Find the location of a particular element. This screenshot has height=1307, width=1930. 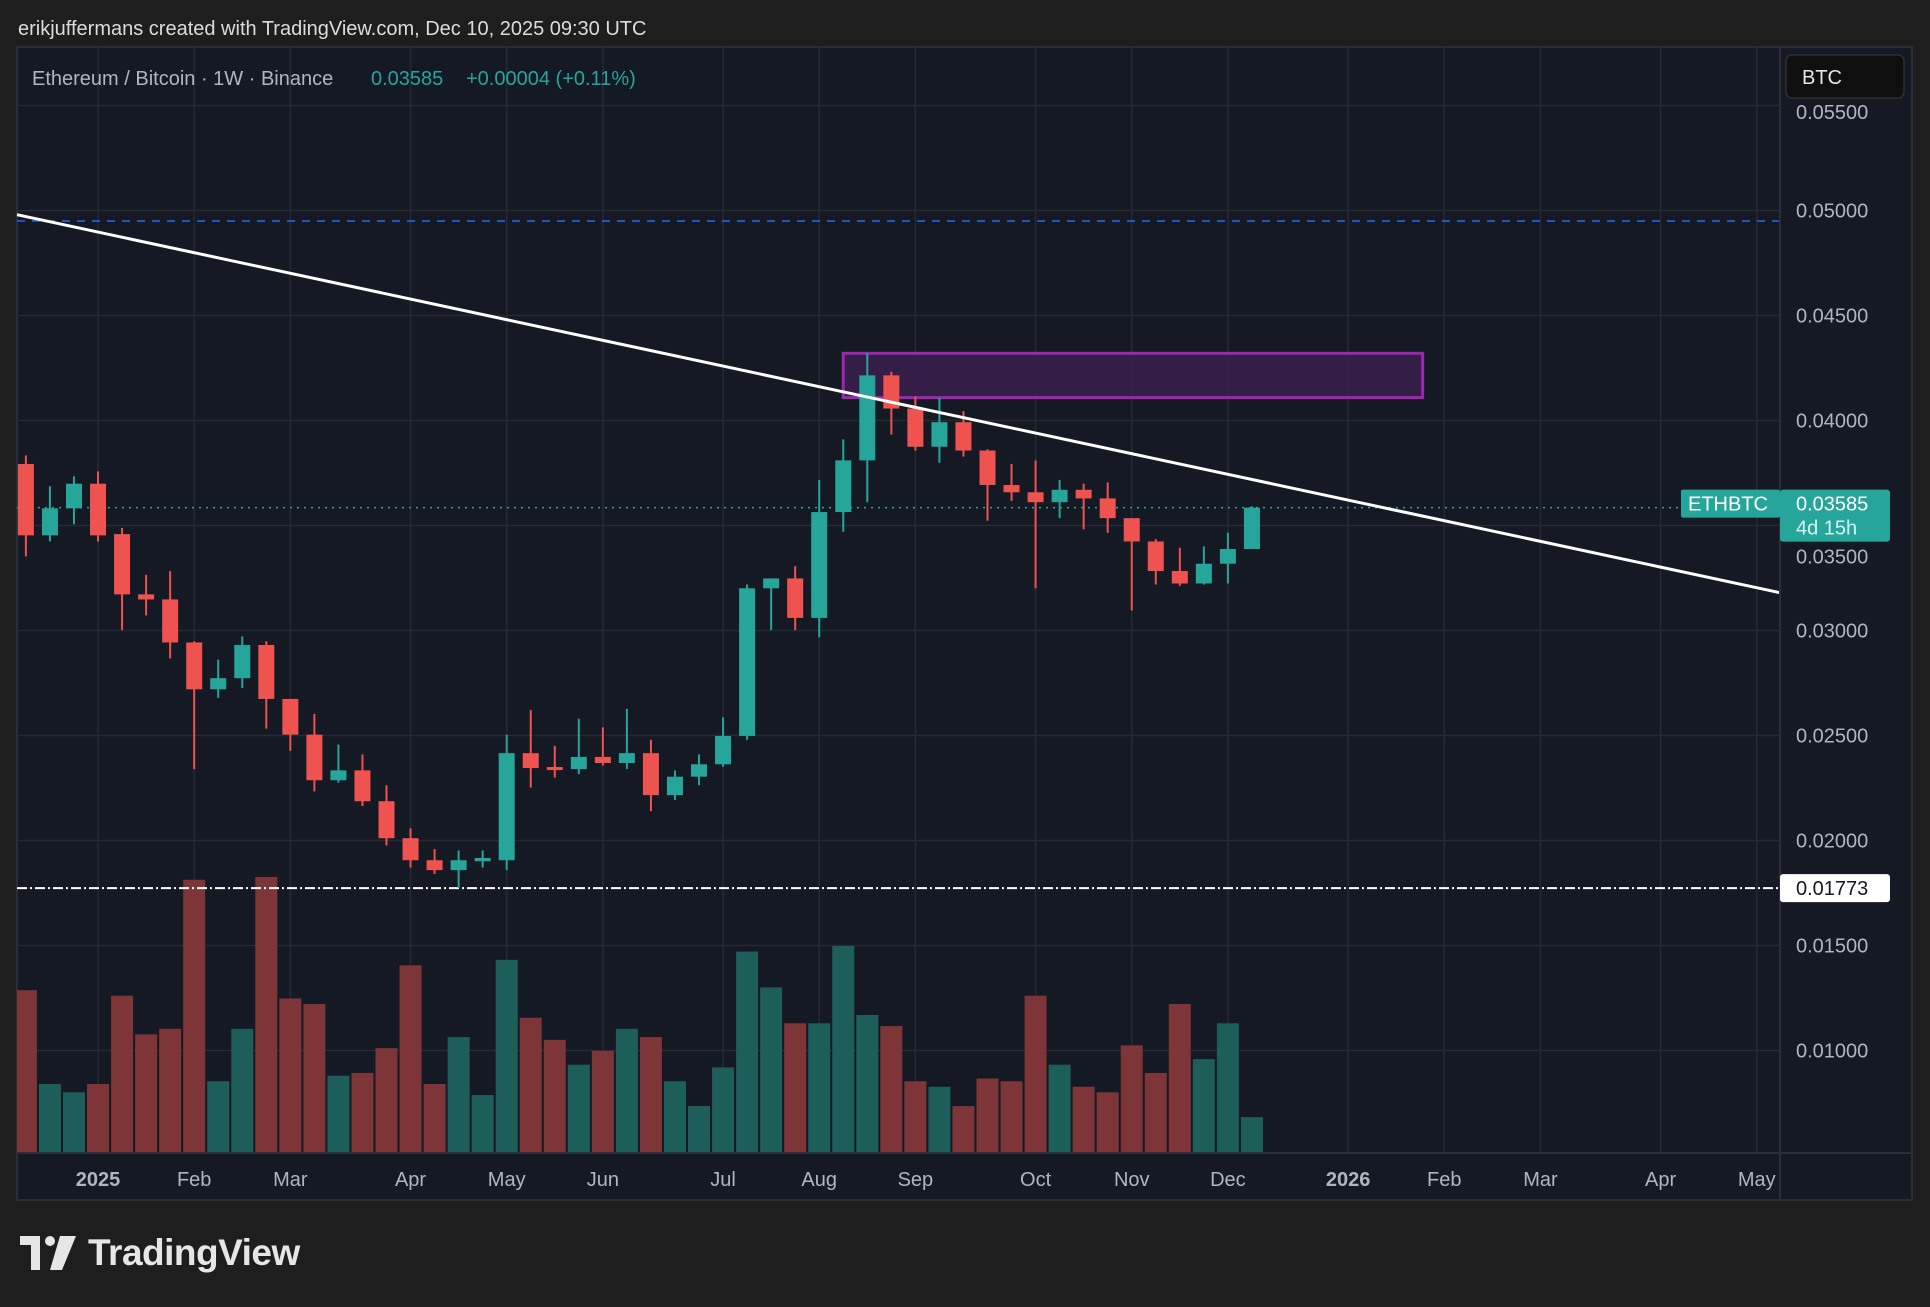

tradingview-logo: TradingView is located at coordinates (160, 1253).